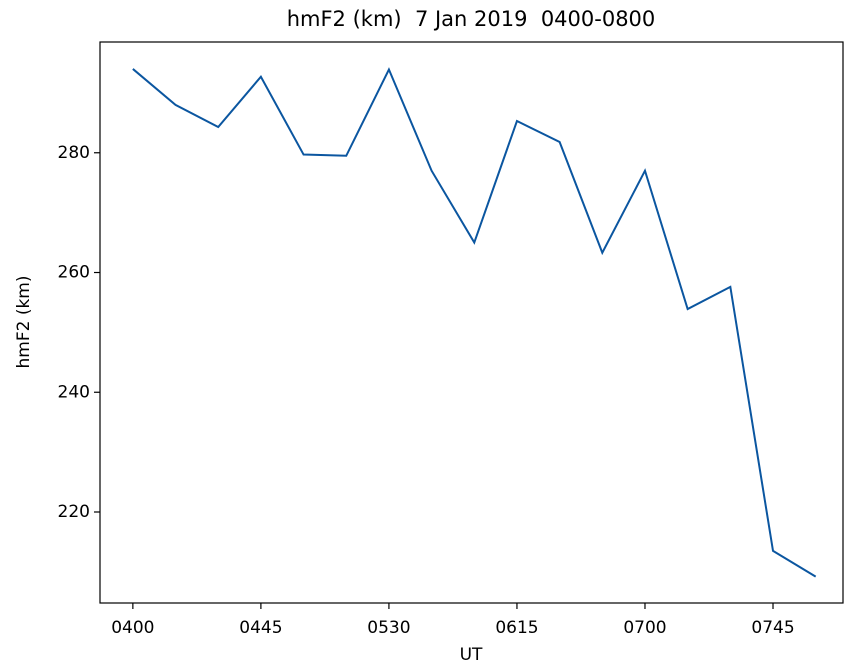 This screenshot has height=666, width=845. What do you see at coordinates (471, 655) in the screenshot?
I see `x-axis-label: UT` at bounding box center [471, 655].